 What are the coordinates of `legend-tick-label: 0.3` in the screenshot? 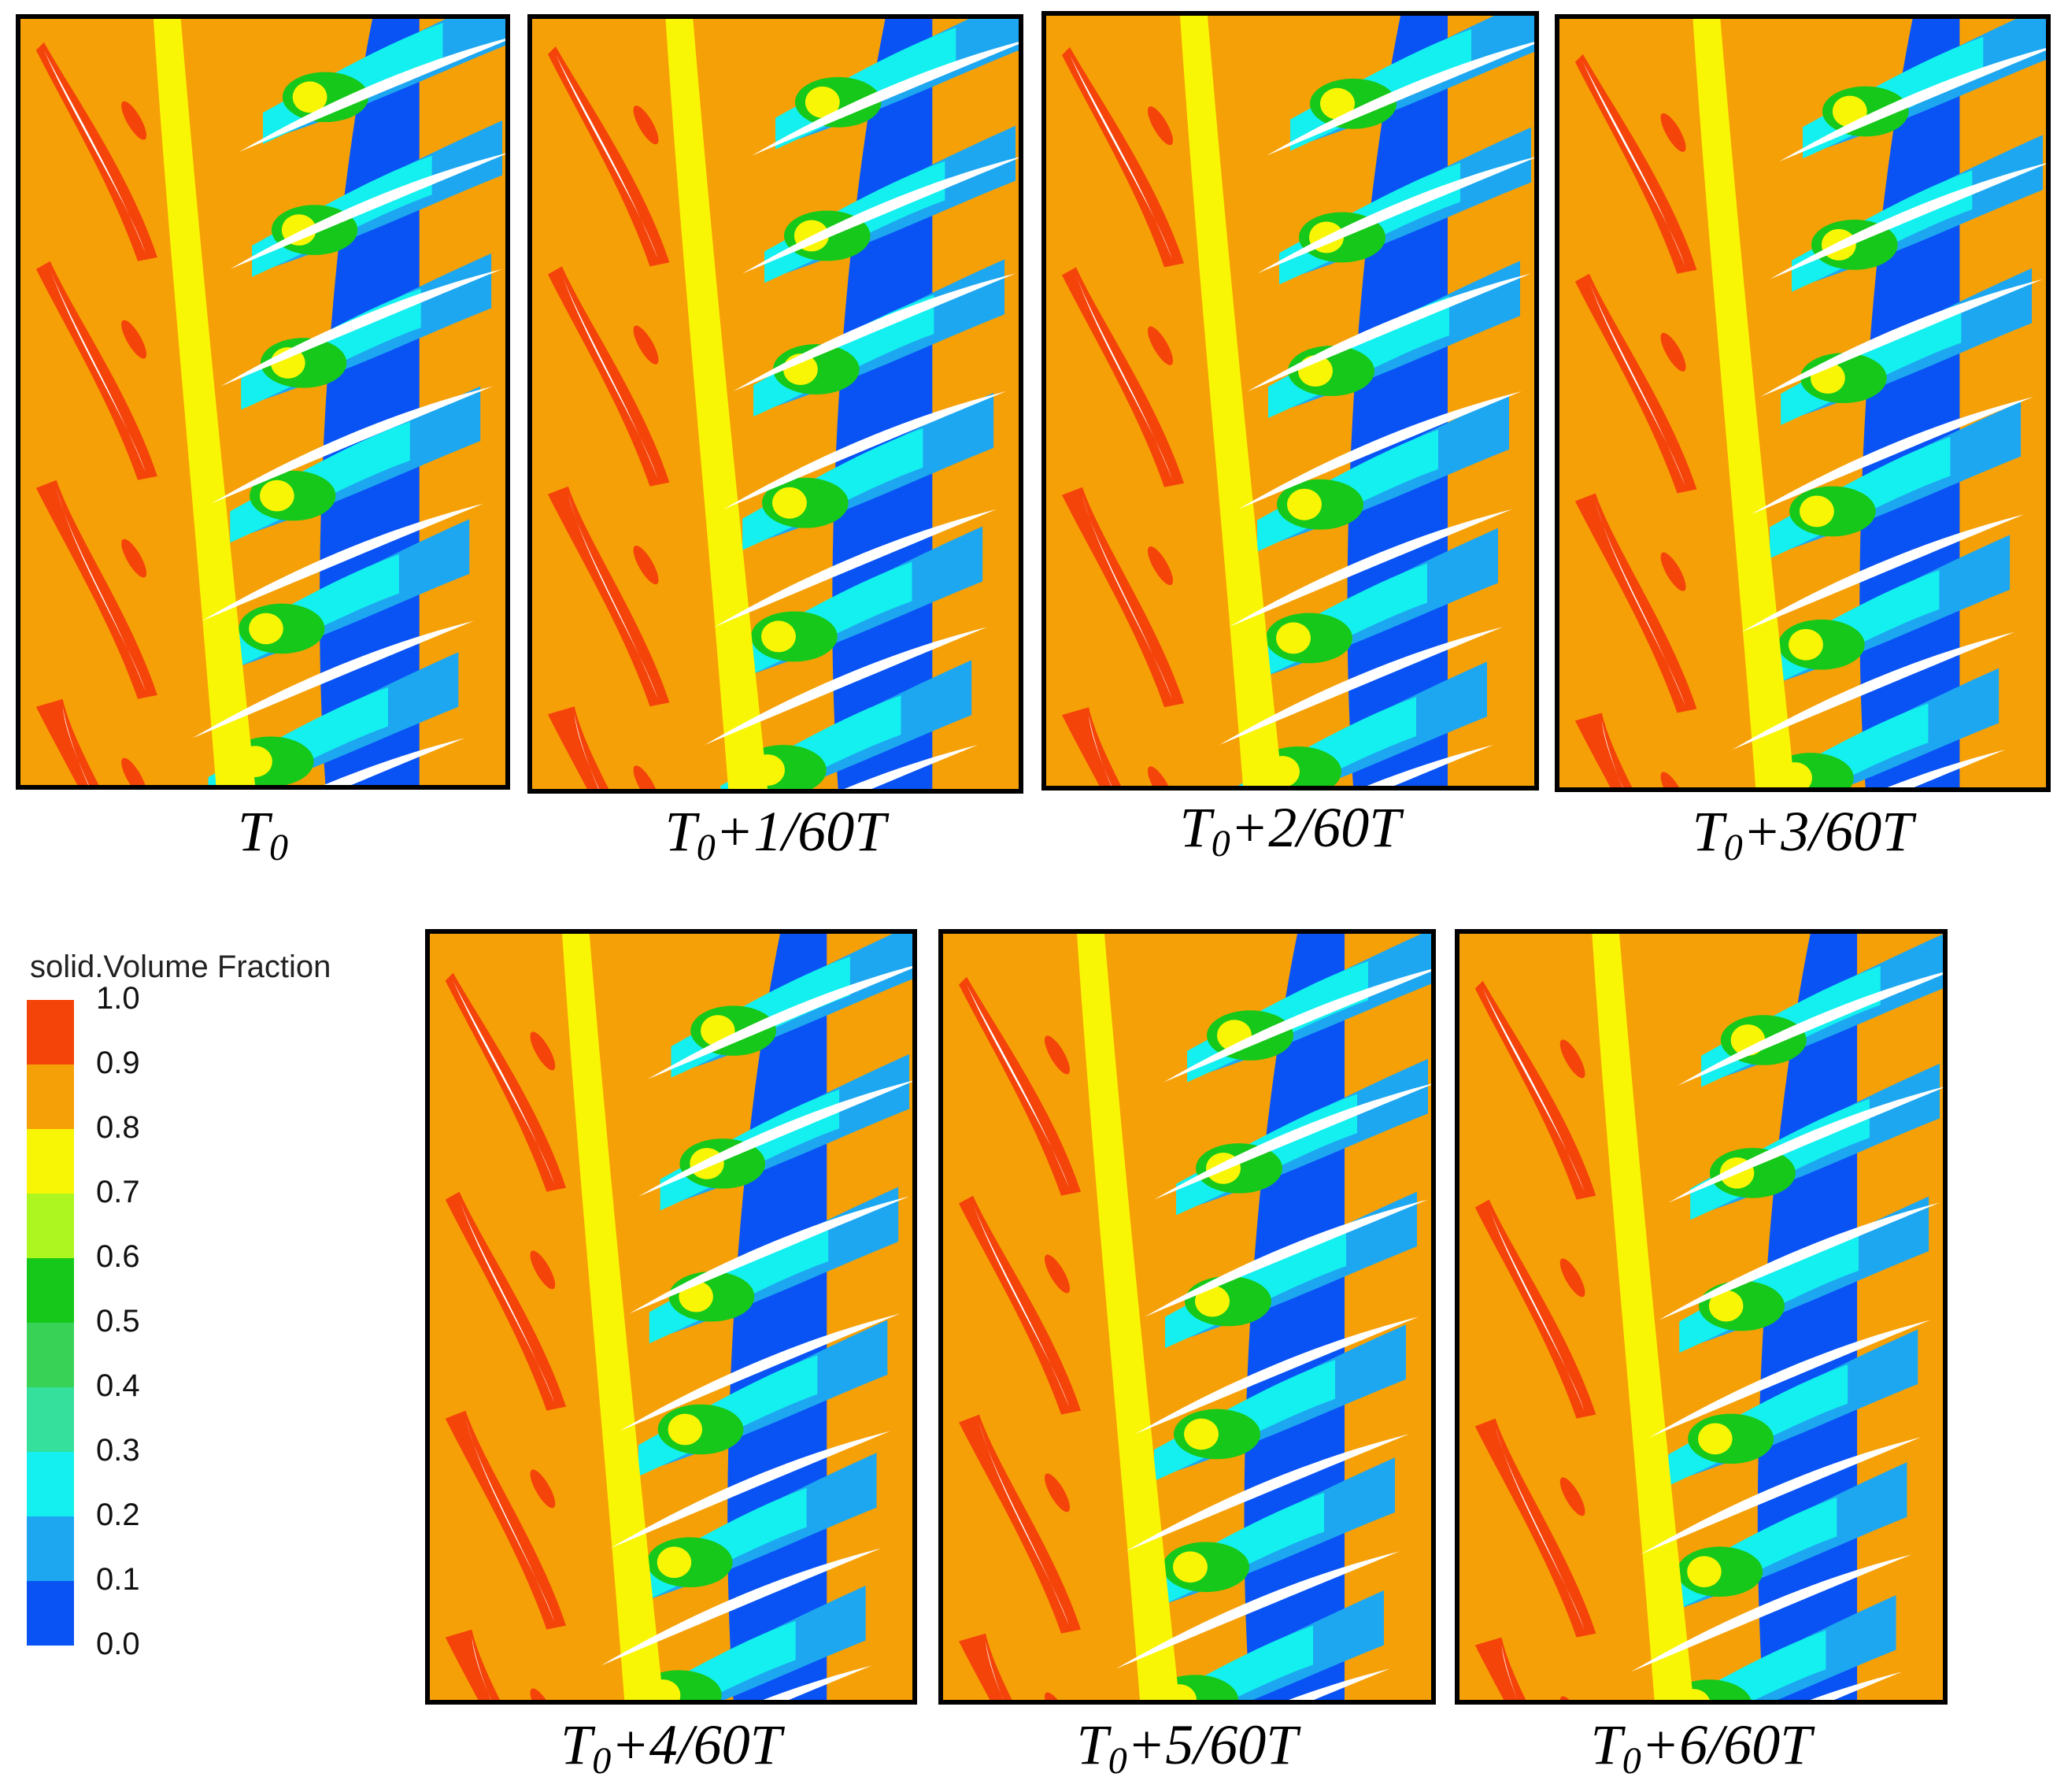 It's located at (118, 1450).